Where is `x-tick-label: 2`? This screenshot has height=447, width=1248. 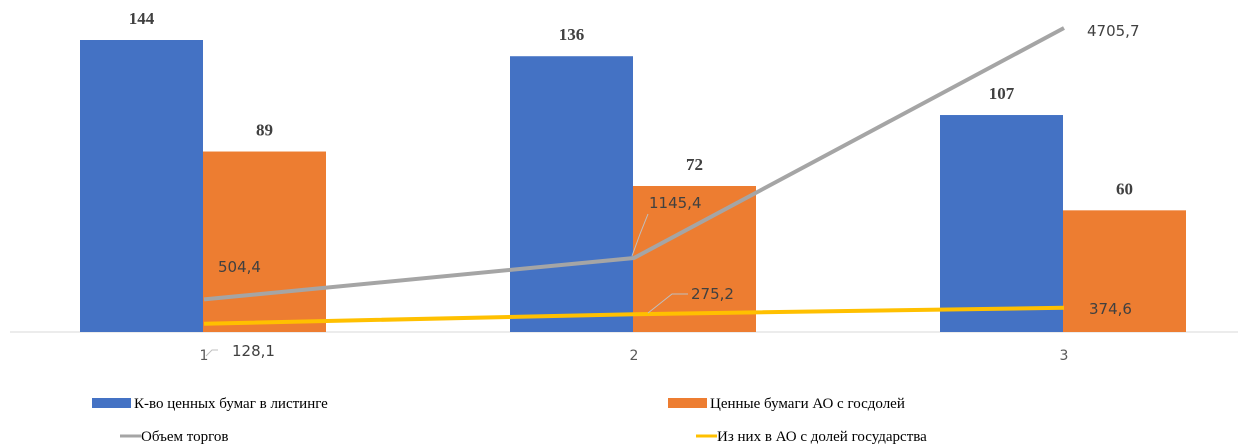 x-tick-label: 2 is located at coordinates (634, 356).